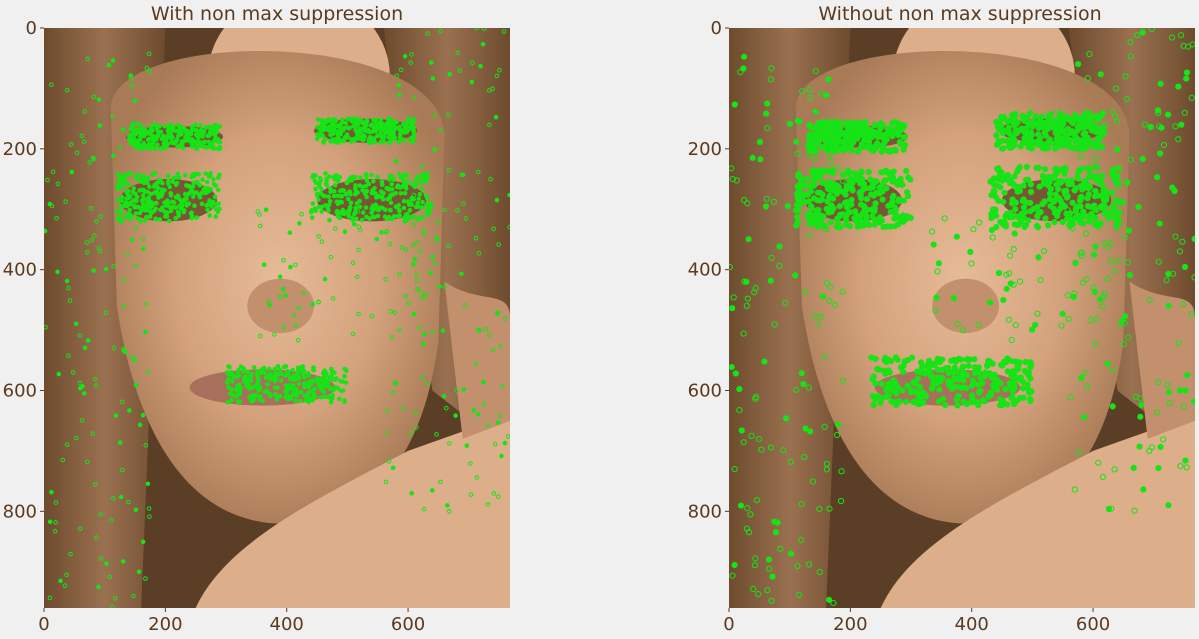  I want to click on y-tick-label: 200, so click(20, 149).